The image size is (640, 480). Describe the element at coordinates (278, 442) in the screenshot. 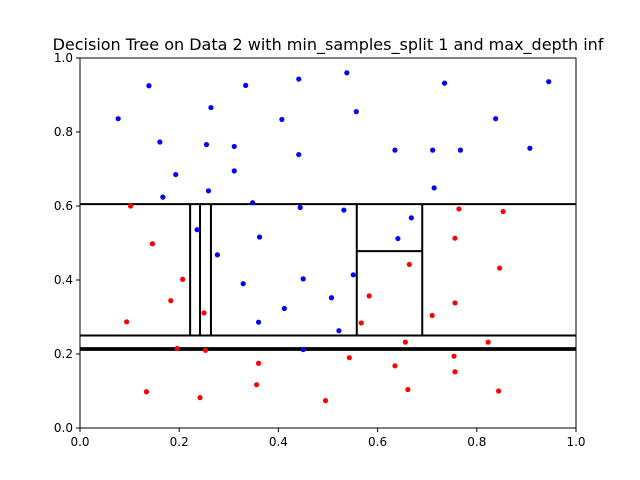

I see `x-tick-label: 0.4` at that location.